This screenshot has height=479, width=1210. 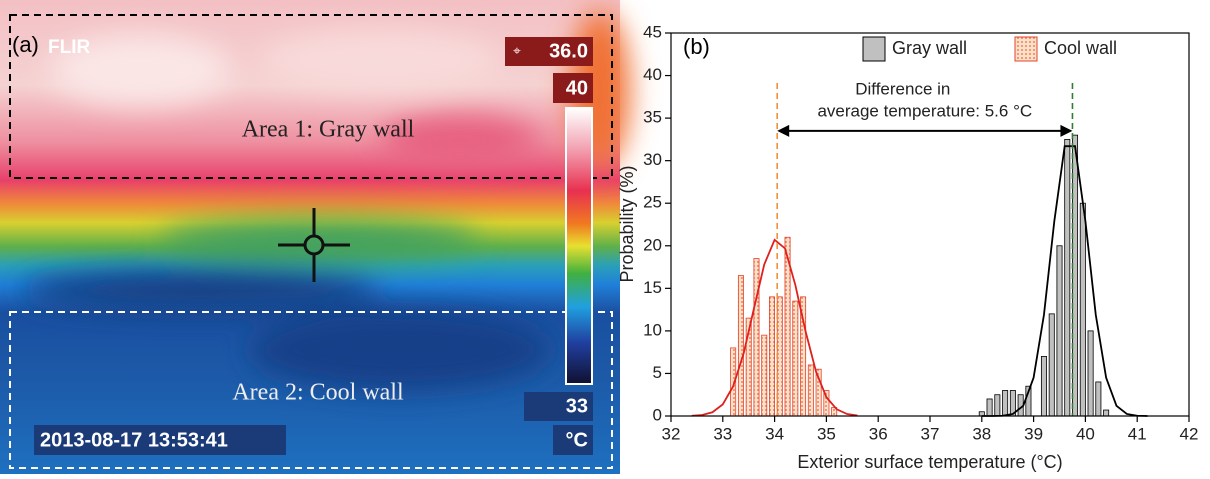 I want to click on color-bar, so click(x=579, y=246).